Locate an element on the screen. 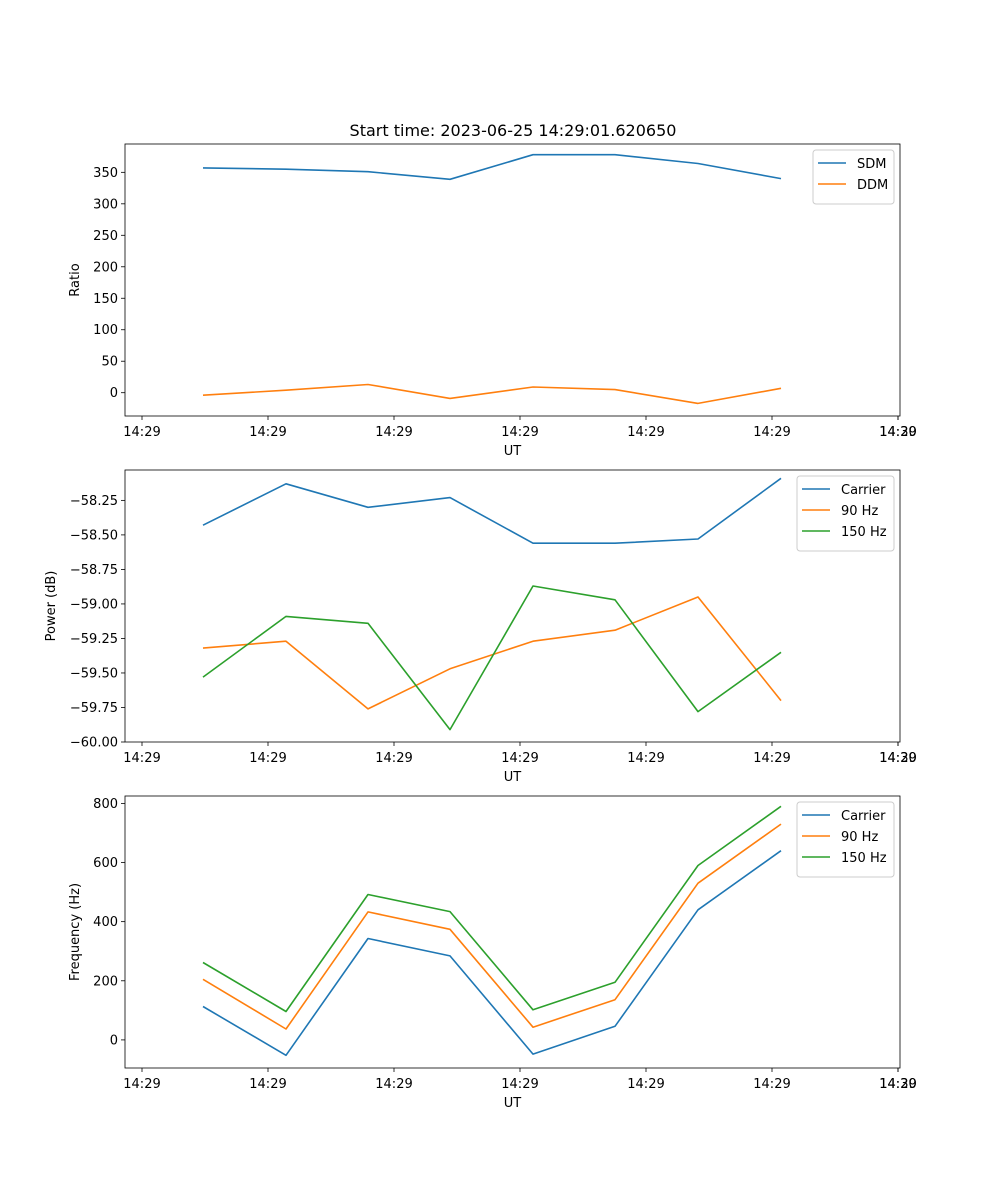  y-tick-label: −59.50 is located at coordinates (94, 673).